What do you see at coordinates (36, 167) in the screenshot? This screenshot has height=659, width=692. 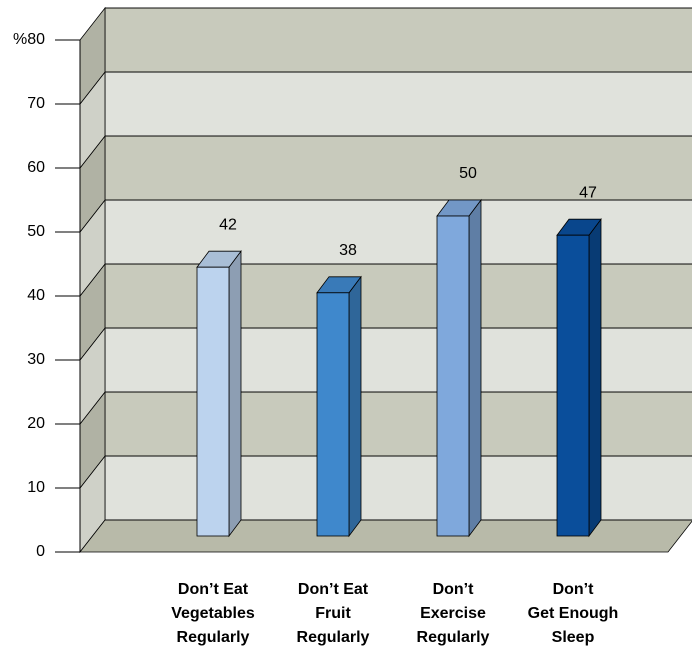 I see `y-tick-label: 60` at bounding box center [36, 167].